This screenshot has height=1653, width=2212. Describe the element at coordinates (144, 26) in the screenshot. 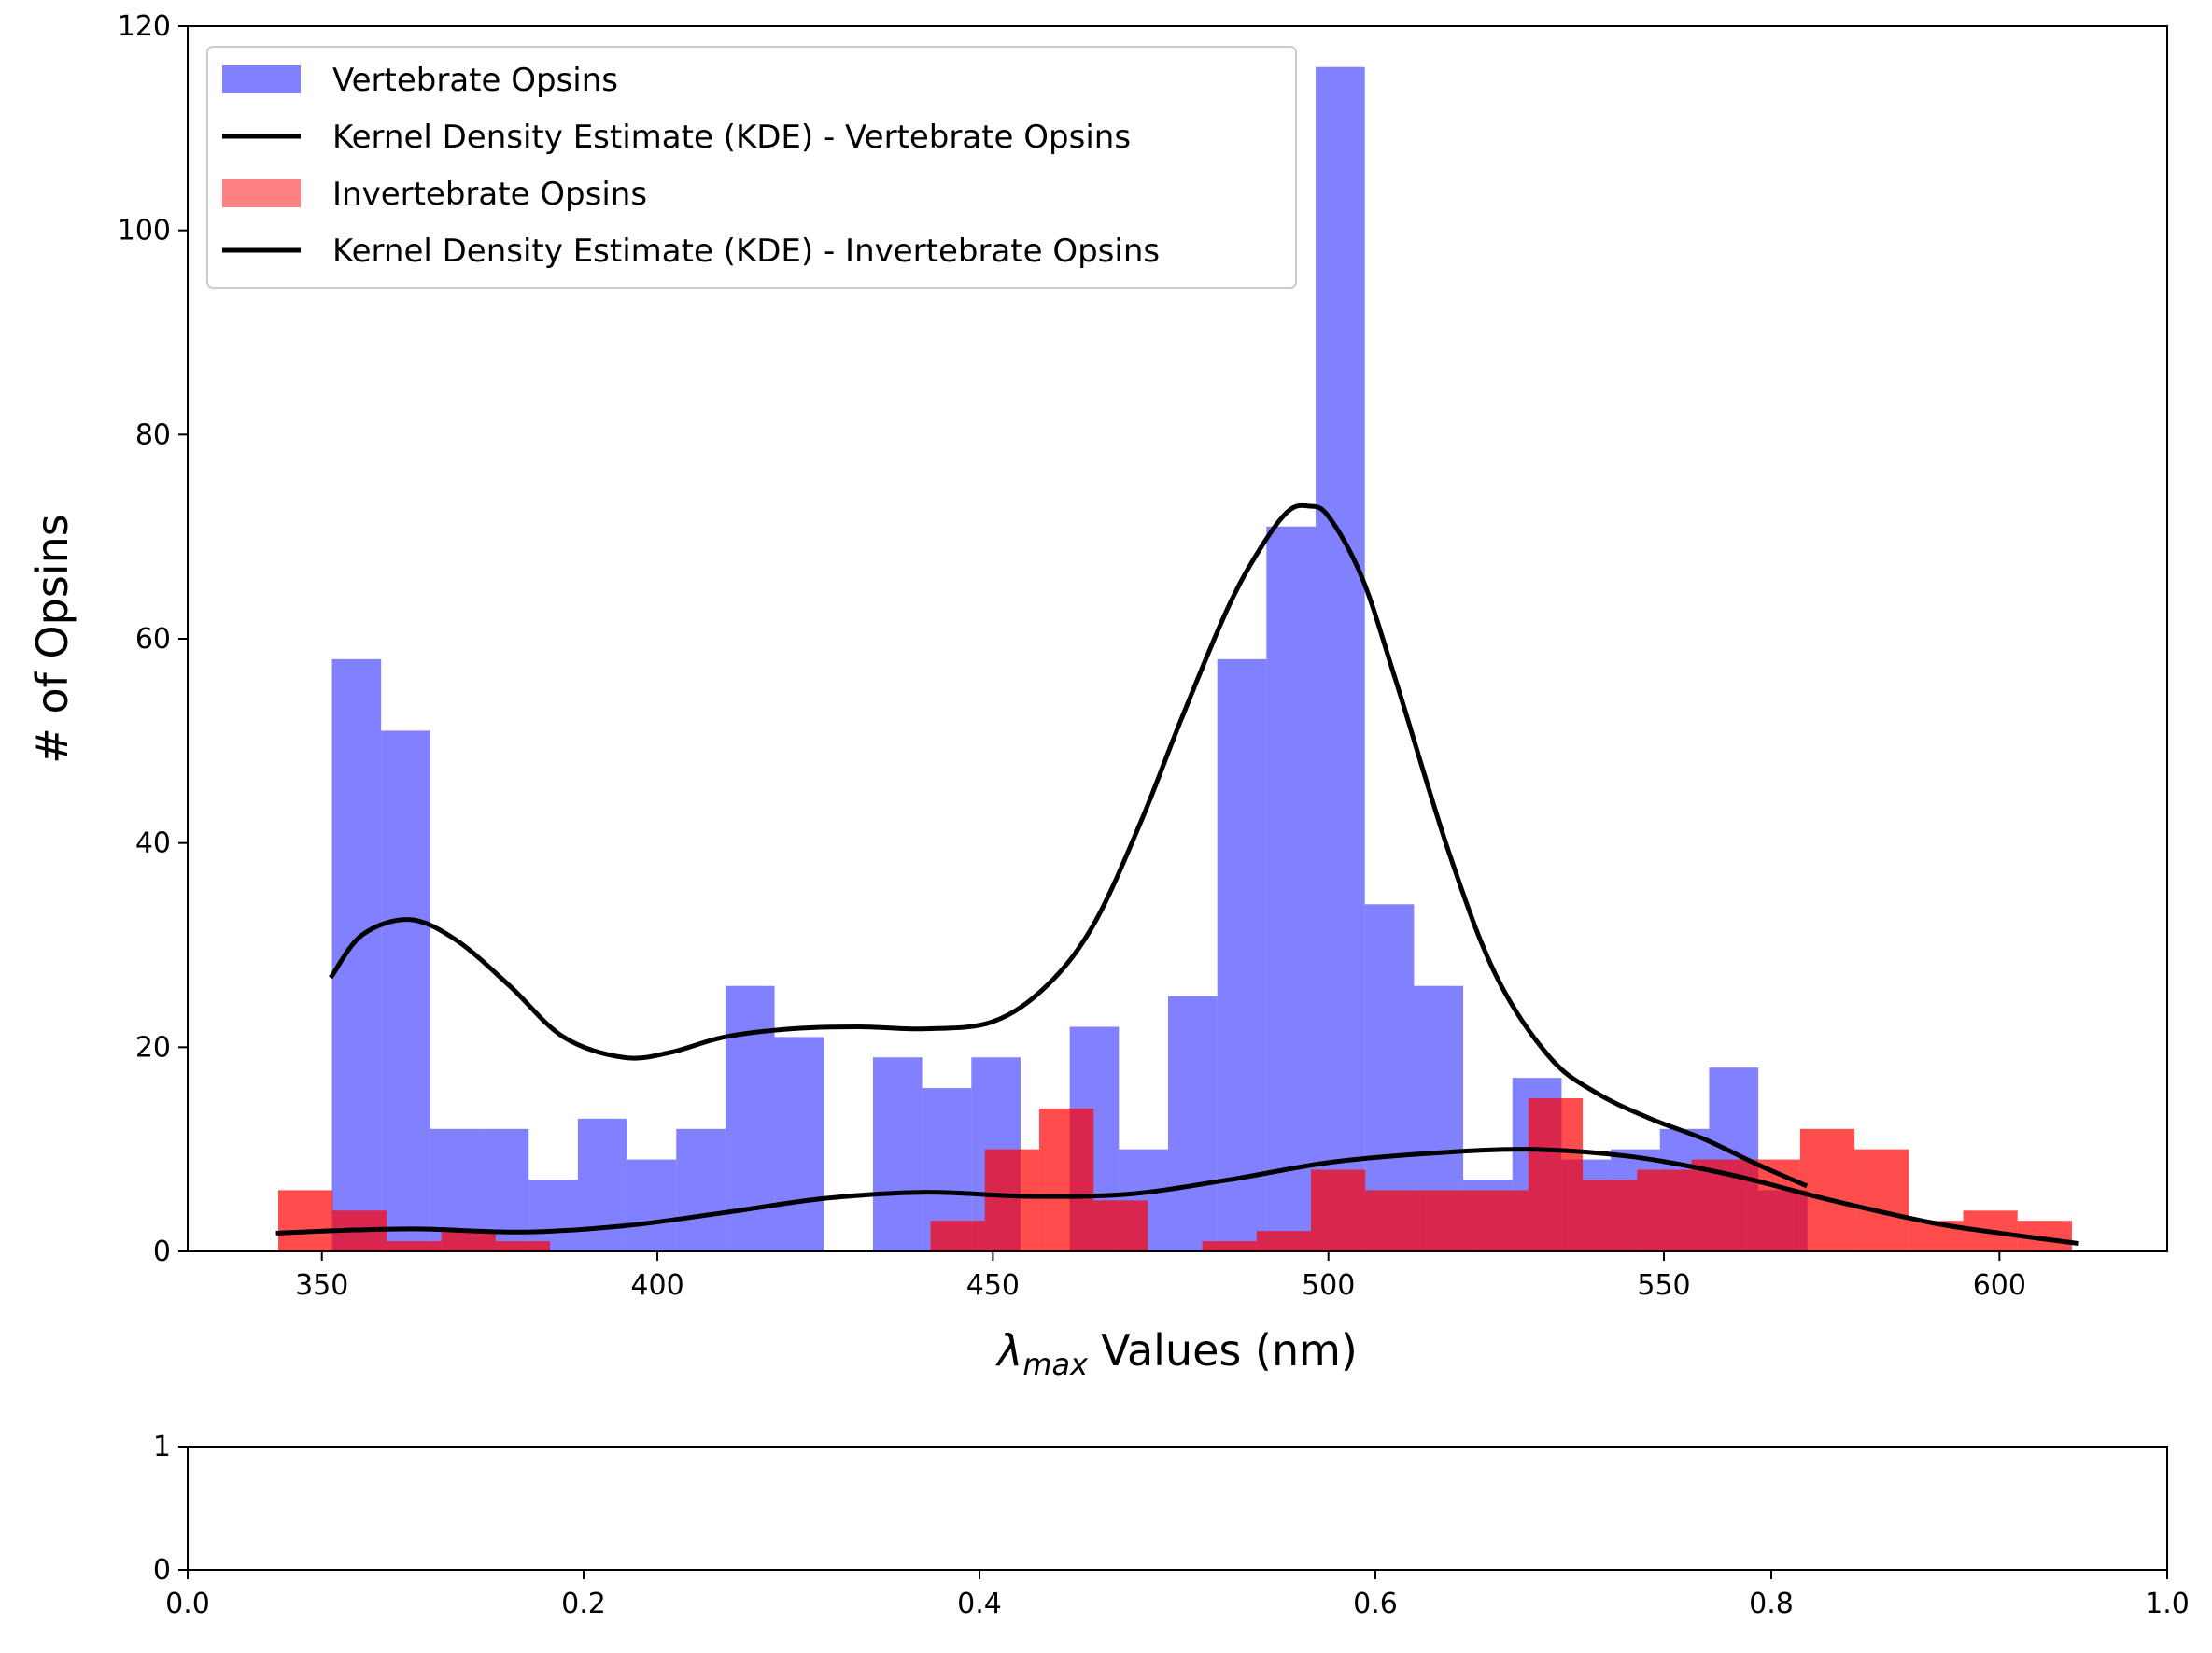

I see `y-tick-label: 120` at that location.